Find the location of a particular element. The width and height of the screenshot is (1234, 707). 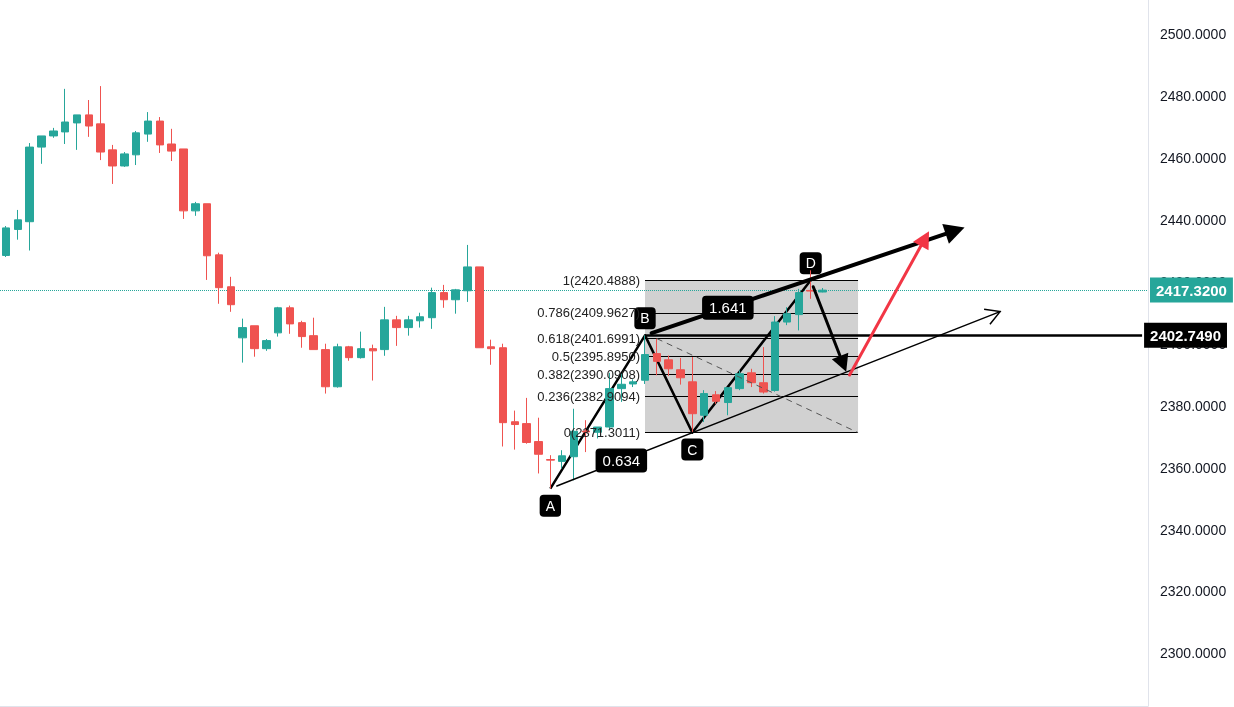

y-tick-label: 2320.0000 is located at coordinates (1193, 591).